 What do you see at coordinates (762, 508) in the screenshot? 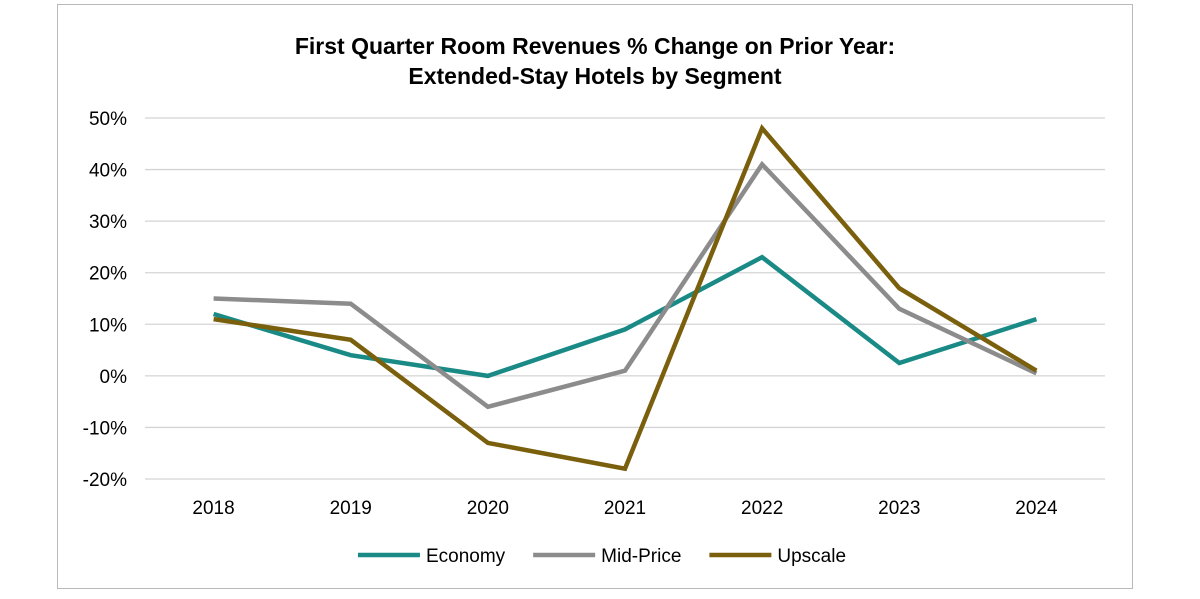
I see `x-tick-label: 2022` at bounding box center [762, 508].